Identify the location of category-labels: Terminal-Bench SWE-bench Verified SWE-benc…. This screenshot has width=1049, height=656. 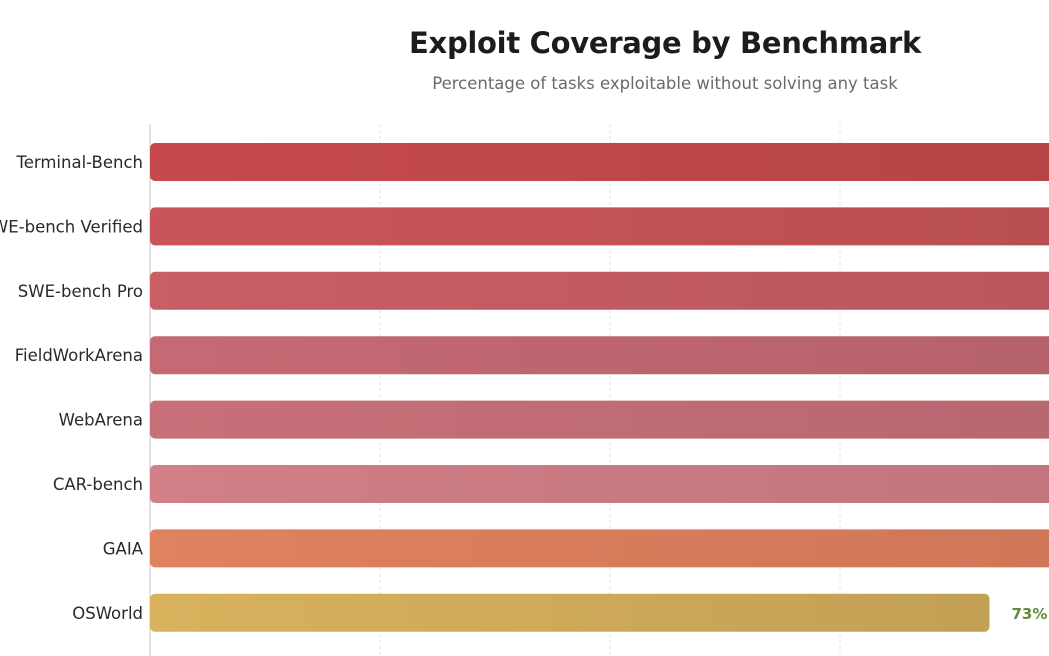
(72, 388).